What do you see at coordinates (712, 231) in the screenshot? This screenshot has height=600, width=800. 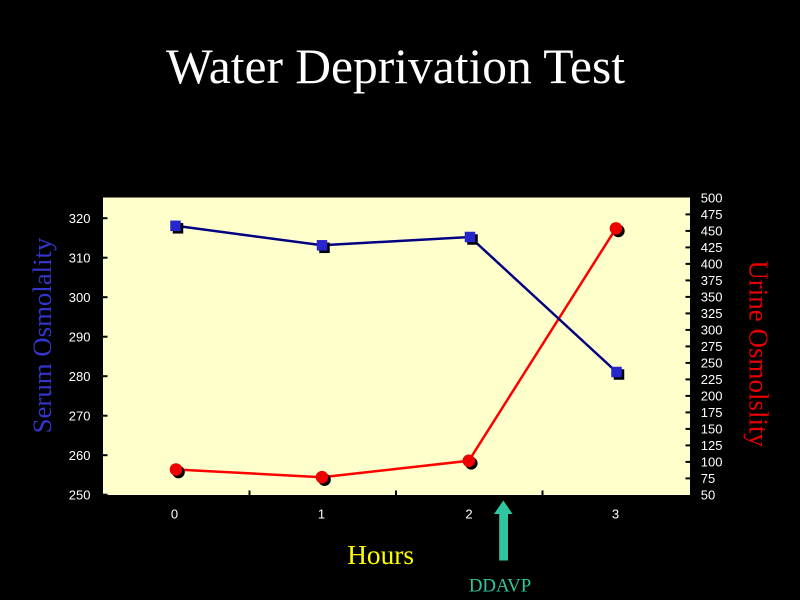 I see `svg-text: 450` at bounding box center [712, 231].